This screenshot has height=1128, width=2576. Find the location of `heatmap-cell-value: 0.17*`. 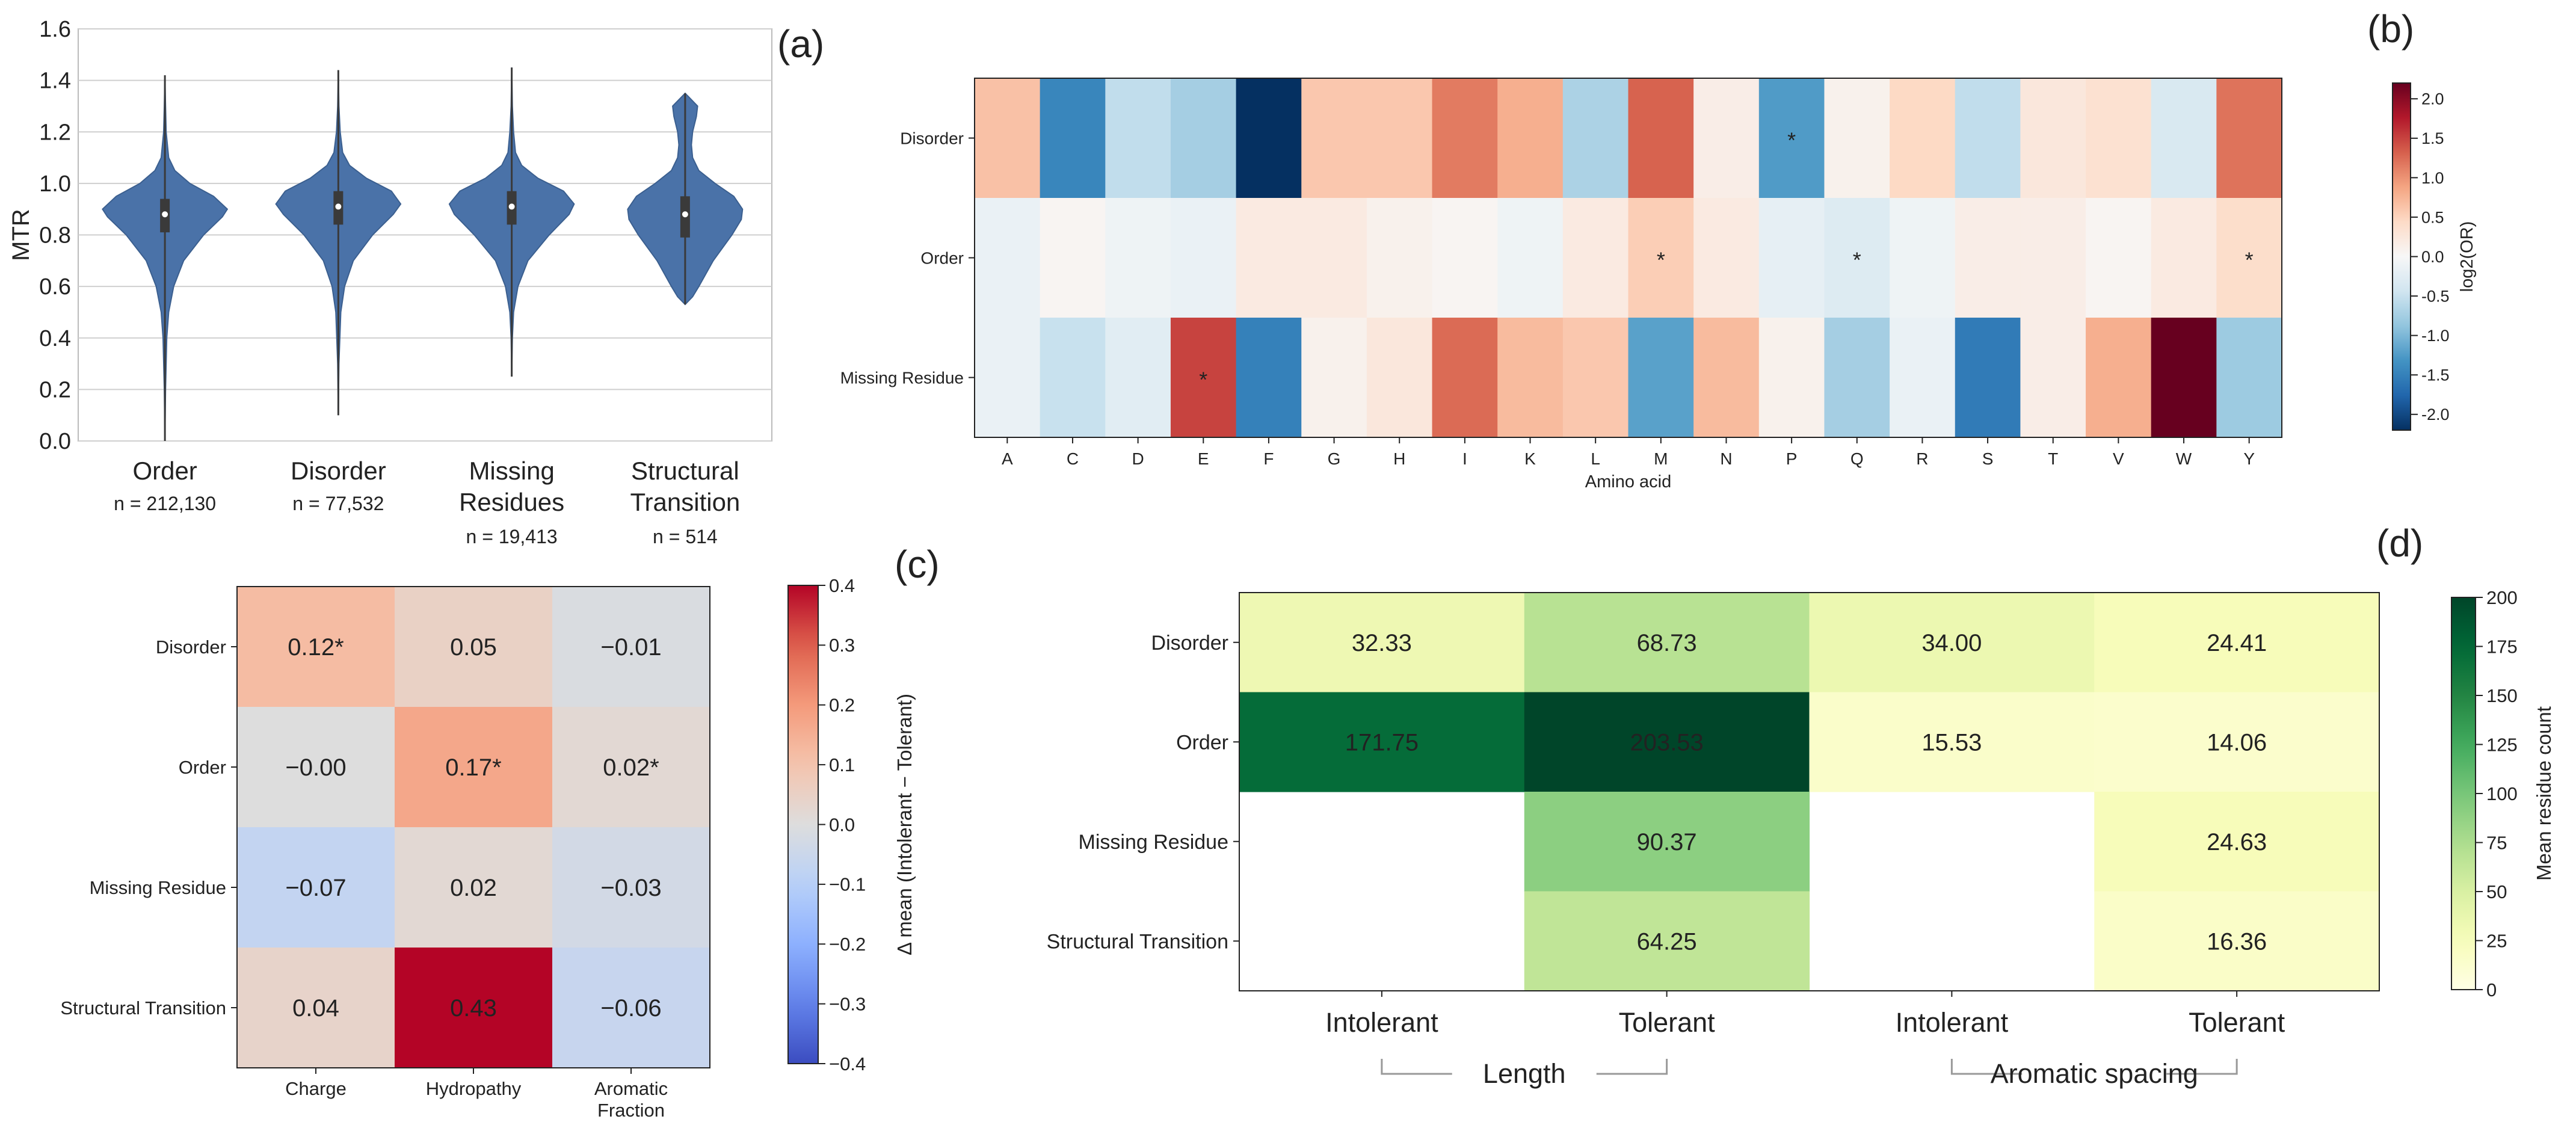

heatmap-cell-value: 0.17* is located at coordinates (473, 767).